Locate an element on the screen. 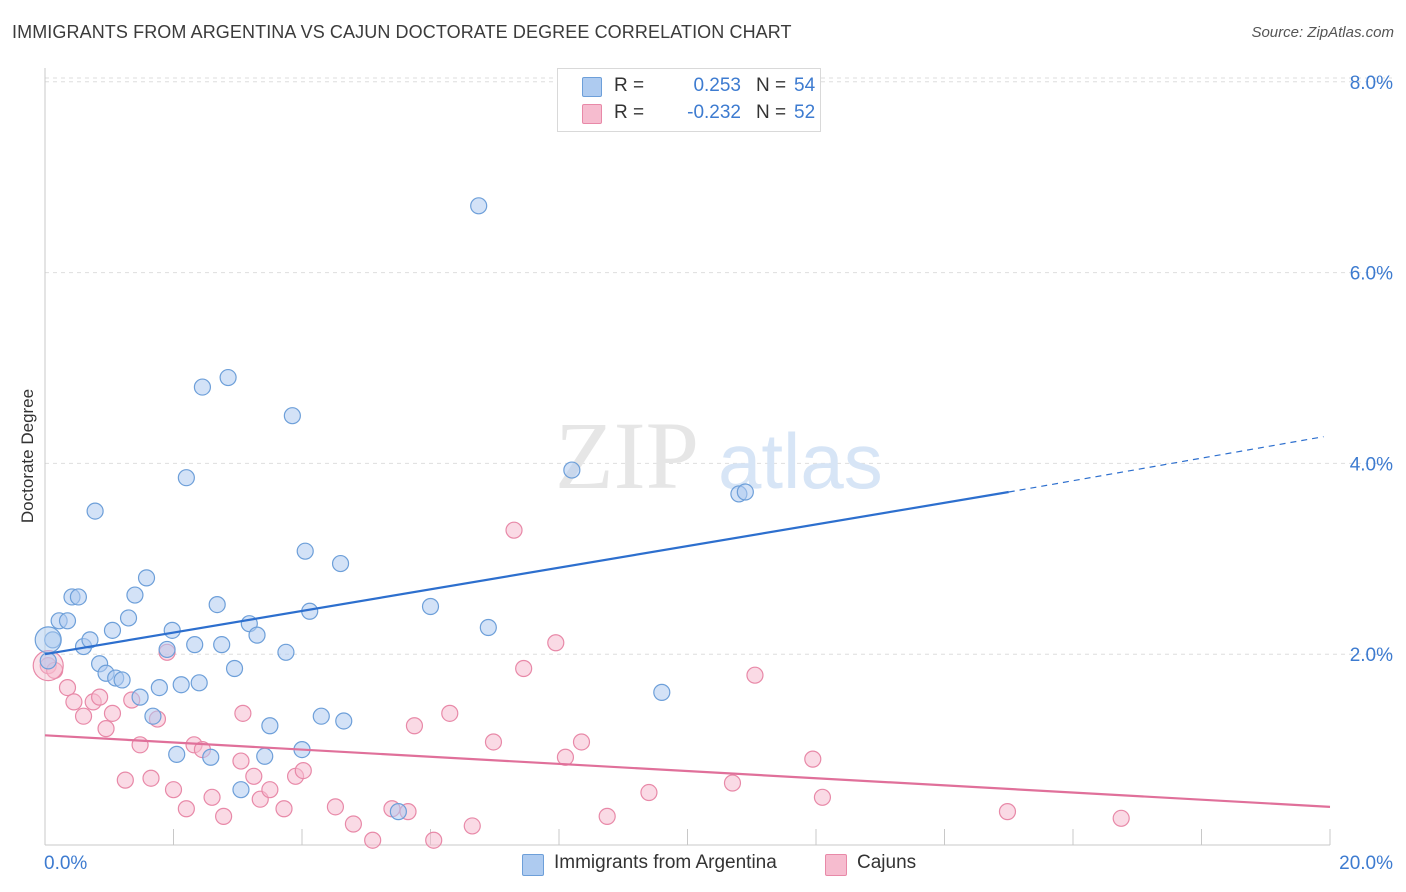 This screenshot has height=892, width=1406. y-tick-label: 4.0% is located at coordinates (1371, 464).